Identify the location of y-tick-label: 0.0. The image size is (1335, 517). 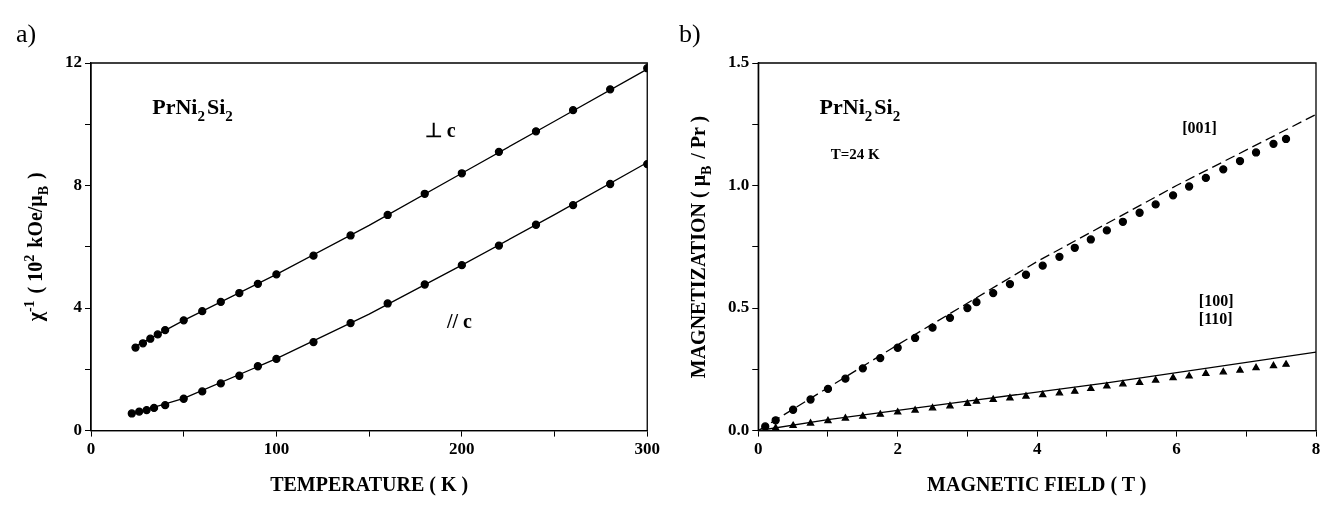
(739, 429).